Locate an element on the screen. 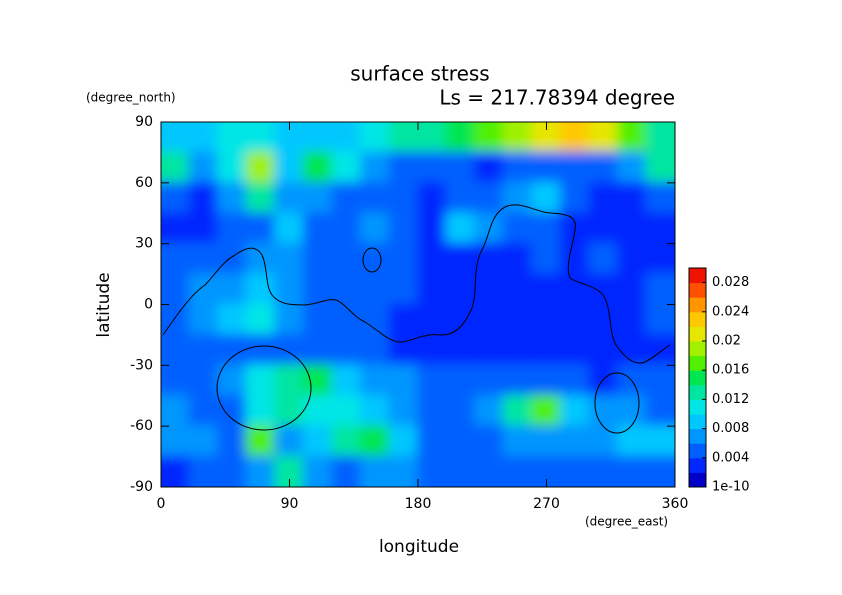  colorbar-tick-label: 0.024 is located at coordinates (730, 311).